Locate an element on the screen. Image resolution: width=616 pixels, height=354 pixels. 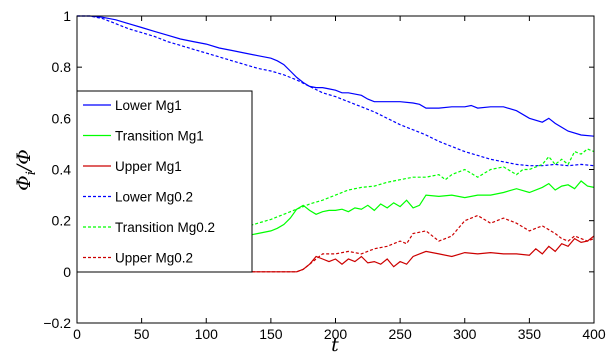
legend-box is located at coordinates (164, 181).